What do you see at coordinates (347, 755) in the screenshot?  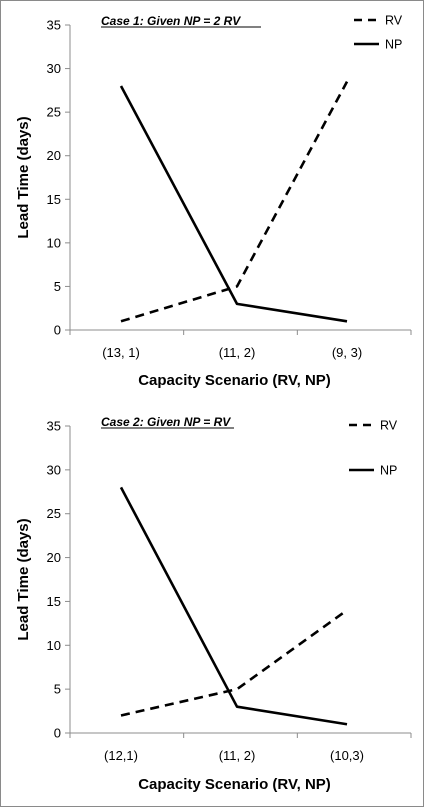 I see `x-tick-label: (10,3)` at bounding box center [347, 755].